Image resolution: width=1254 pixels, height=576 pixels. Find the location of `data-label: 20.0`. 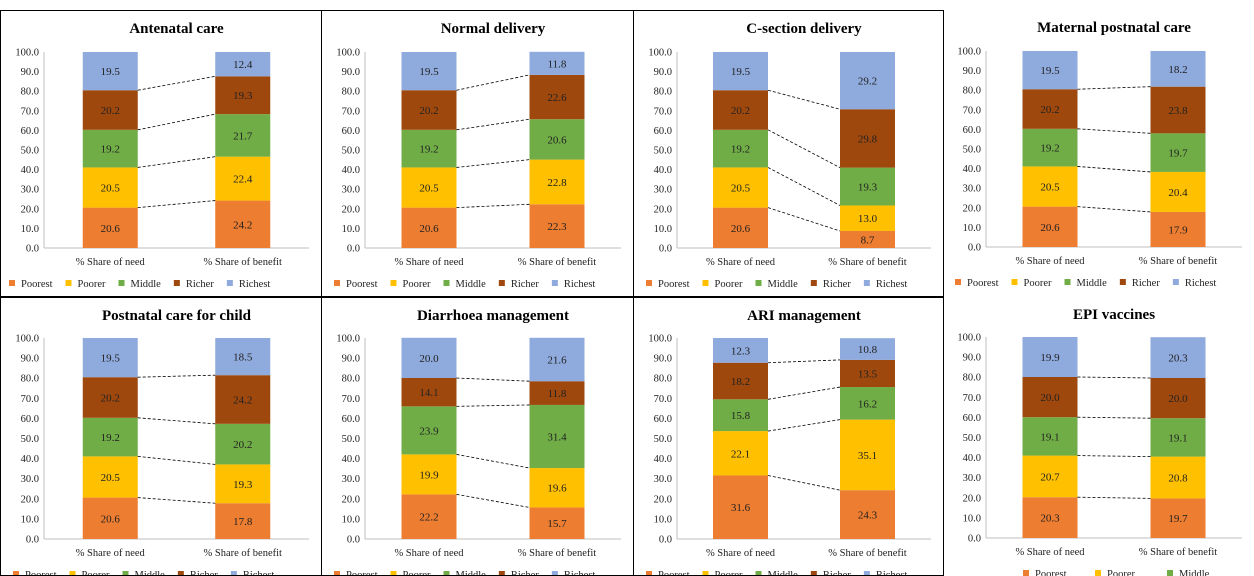

data-label: 20.0 is located at coordinates (429, 359).